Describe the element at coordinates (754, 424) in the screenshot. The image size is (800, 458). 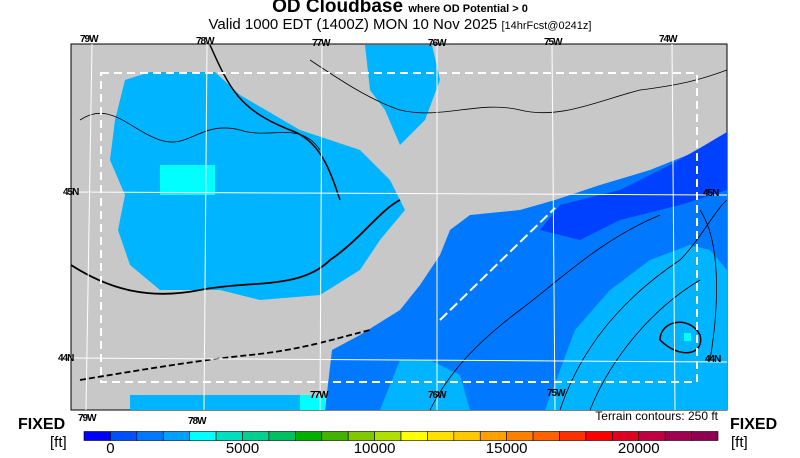
I see `colorbar-right-label: FIXED` at that location.